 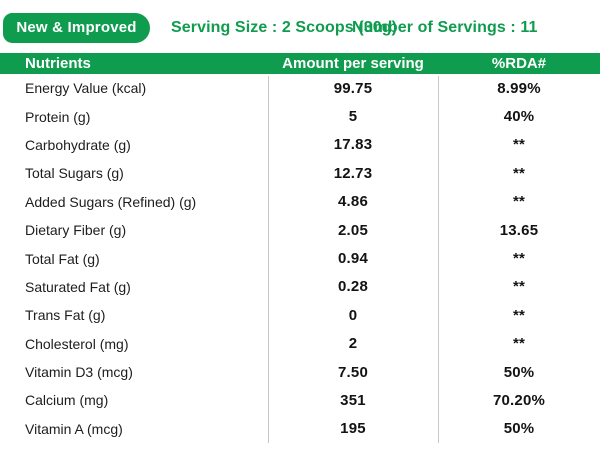 What do you see at coordinates (300, 116) in the screenshot?
I see `table-row: Protein (g) 5 40%` at bounding box center [300, 116].